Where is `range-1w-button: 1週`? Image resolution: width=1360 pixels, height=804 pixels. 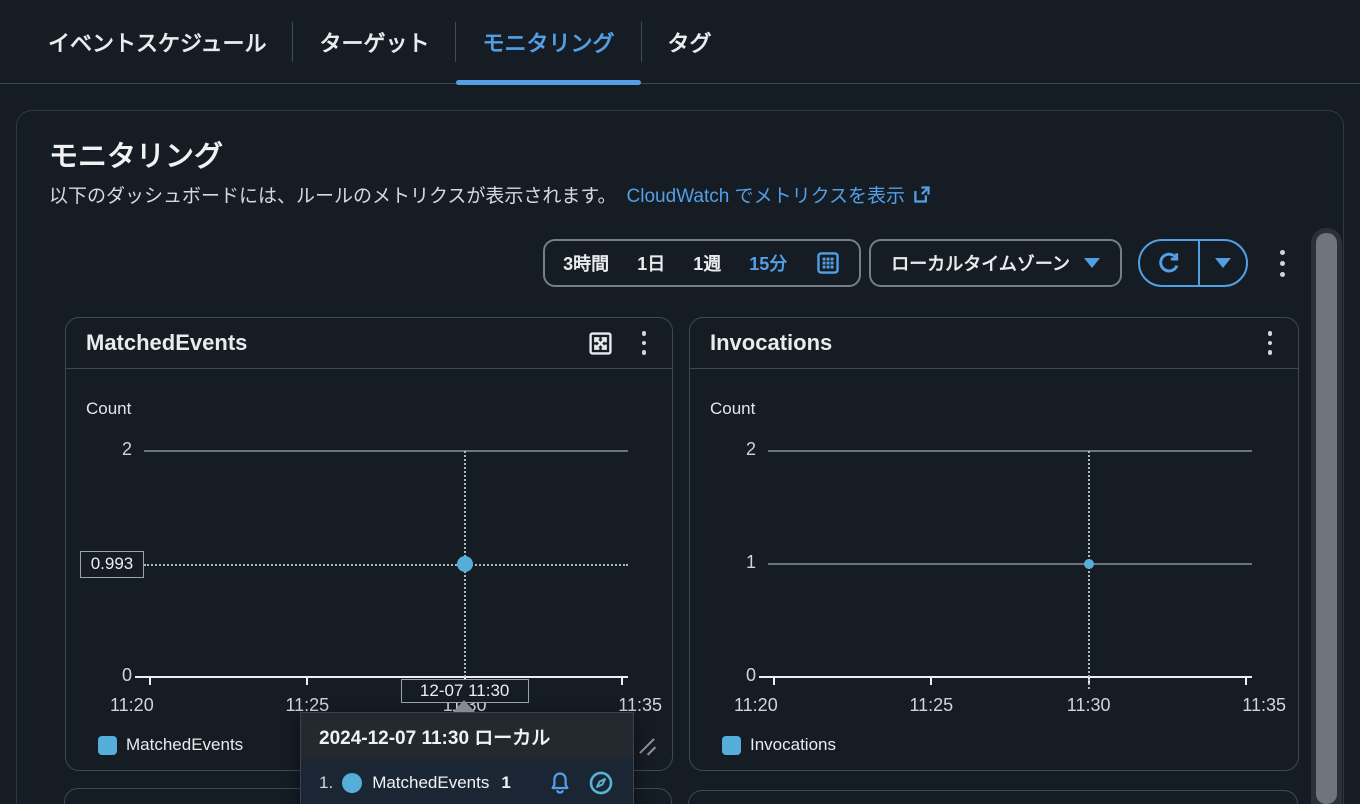 range-1w-button: 1週 is located at coordinates (707, 264).